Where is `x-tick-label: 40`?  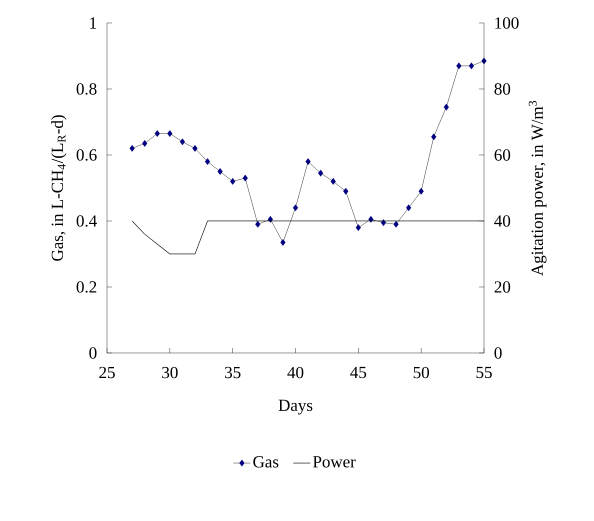 x-tick-label: 40 is located at coordinates (295, 372).